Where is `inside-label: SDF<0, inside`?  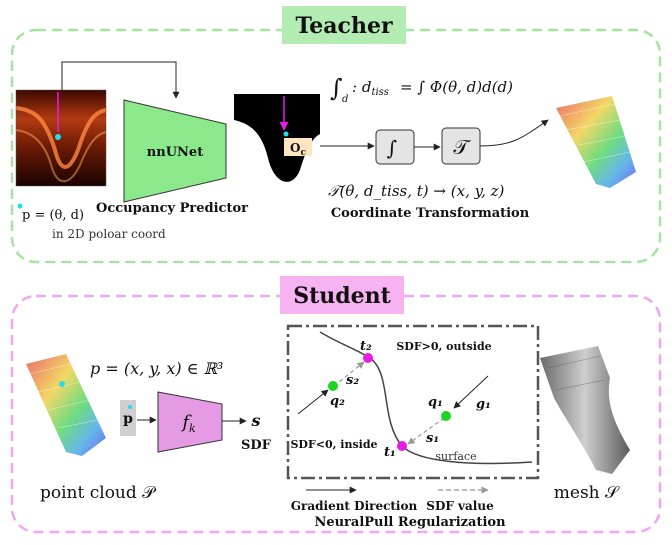 inside-label: SDF<0, inside is located at coordinates (333, 444).